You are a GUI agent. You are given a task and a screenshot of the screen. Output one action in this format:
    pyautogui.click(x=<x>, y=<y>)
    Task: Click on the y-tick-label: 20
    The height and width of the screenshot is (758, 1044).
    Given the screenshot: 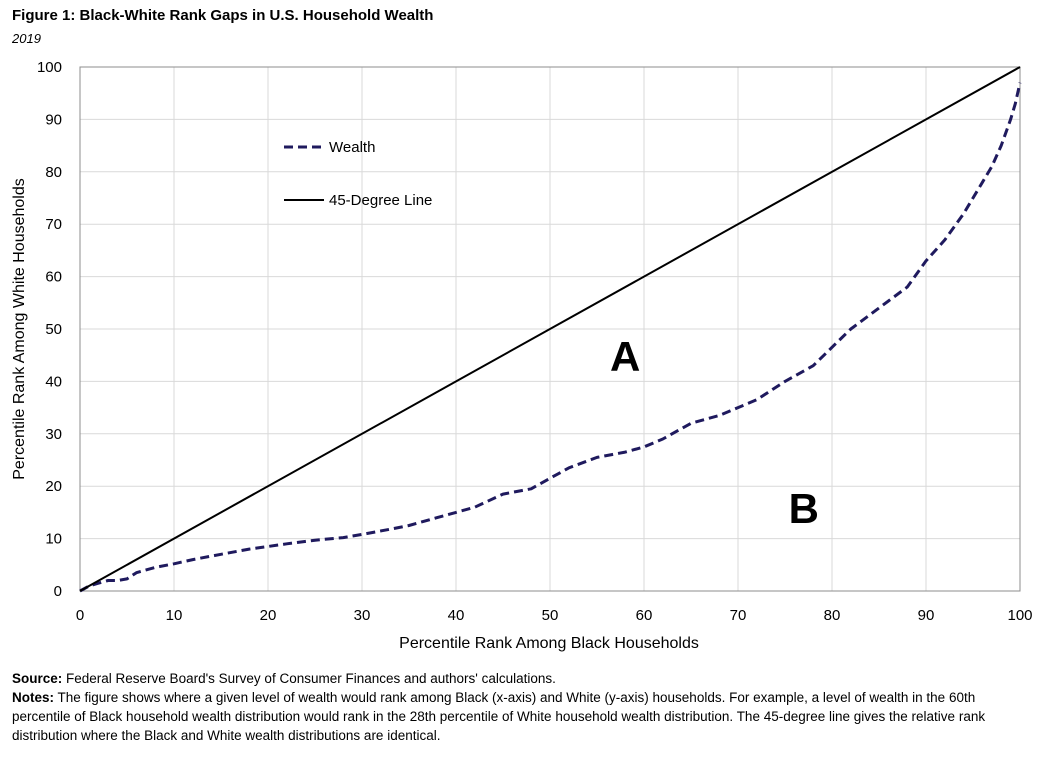 What is the action you would take?
    pyautogui.click(x=53, y=486)
    